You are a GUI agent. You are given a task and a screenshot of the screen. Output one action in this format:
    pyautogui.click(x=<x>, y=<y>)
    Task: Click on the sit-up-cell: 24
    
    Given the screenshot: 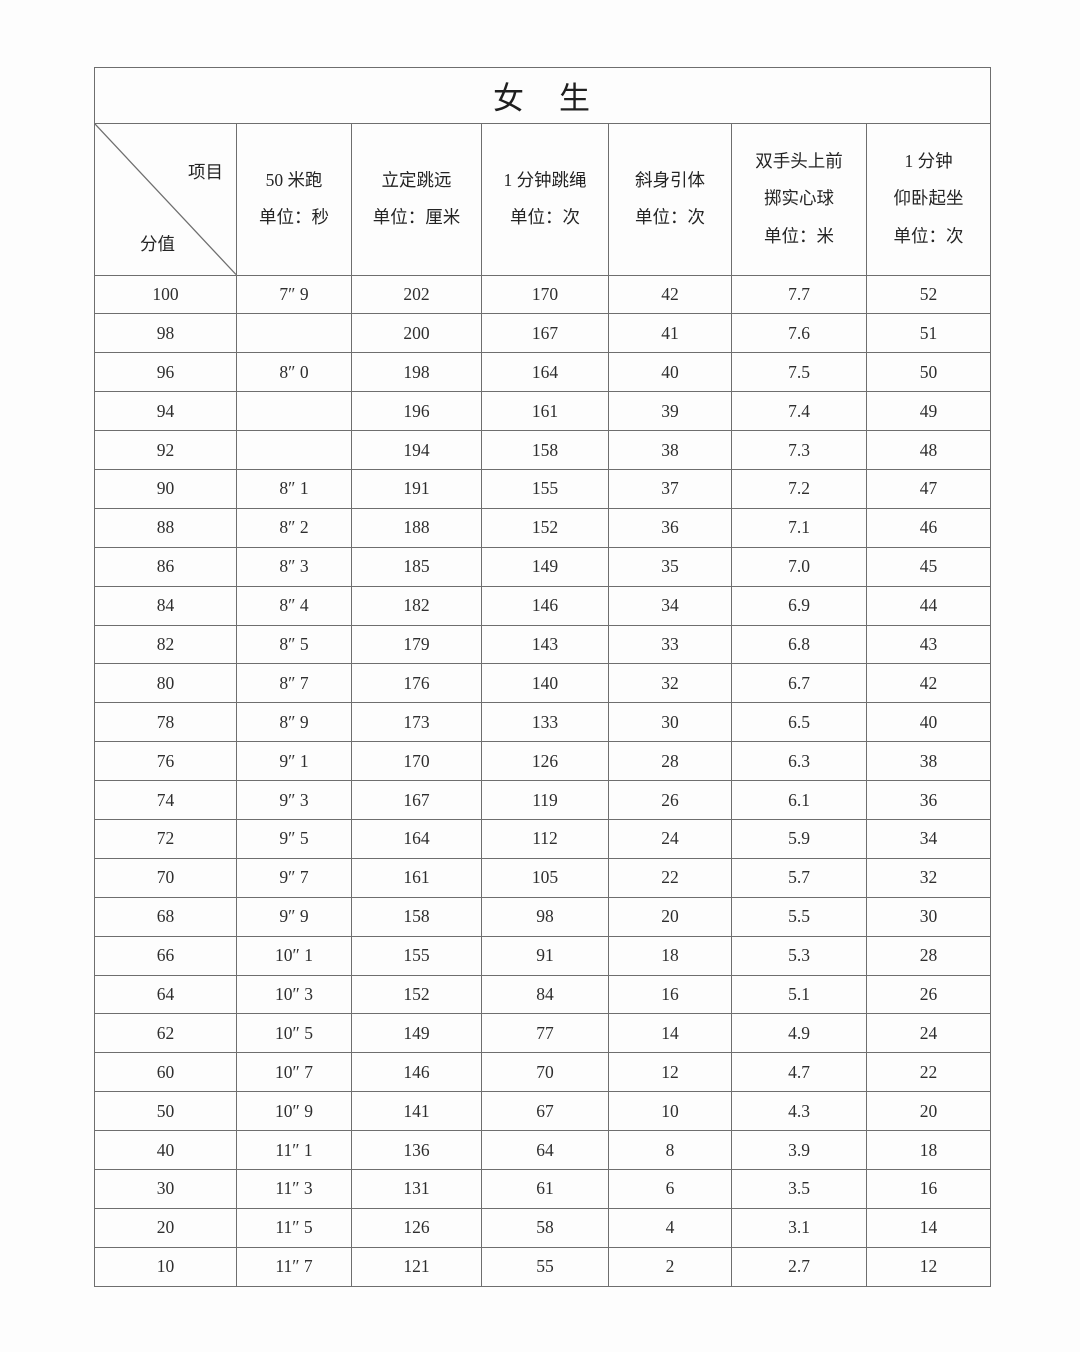 What is the action you would take?
    pyautogui.click(x=928, y=1033)
    